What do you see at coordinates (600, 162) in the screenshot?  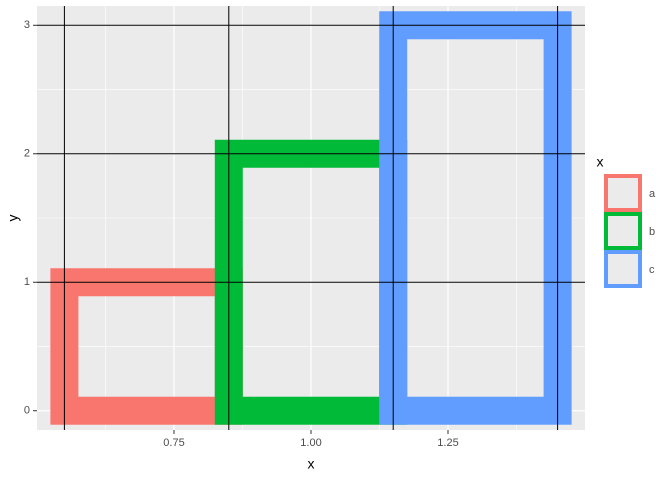 I see `legend-title: x` at bounding box center [600, 162].